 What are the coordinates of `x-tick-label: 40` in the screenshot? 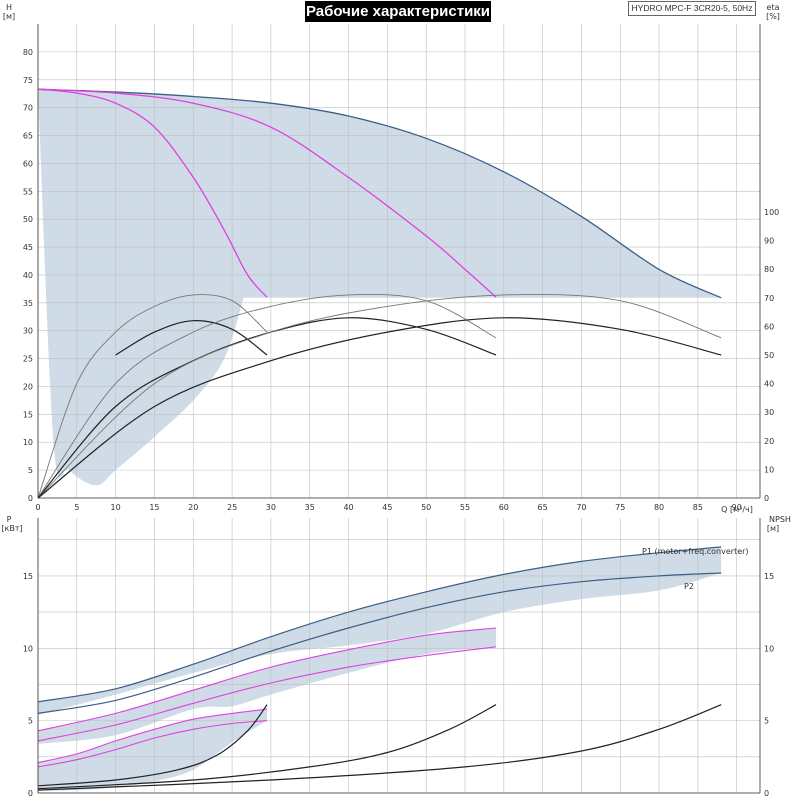 It's located at (348, 507).